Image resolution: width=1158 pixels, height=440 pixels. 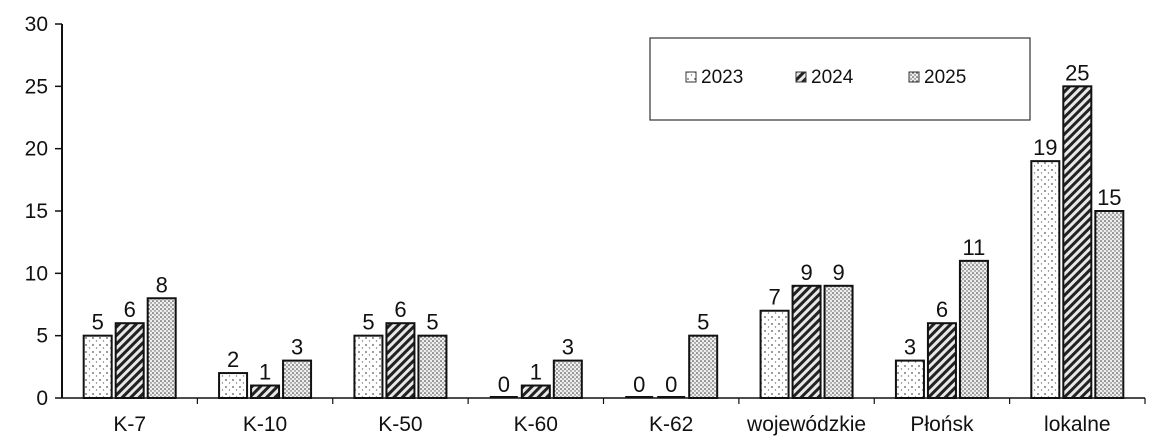 What do you see at coordinates (129, 424) in the screenshot?
I see `x-tick-label: K-7` at bounding box center [129, 424].